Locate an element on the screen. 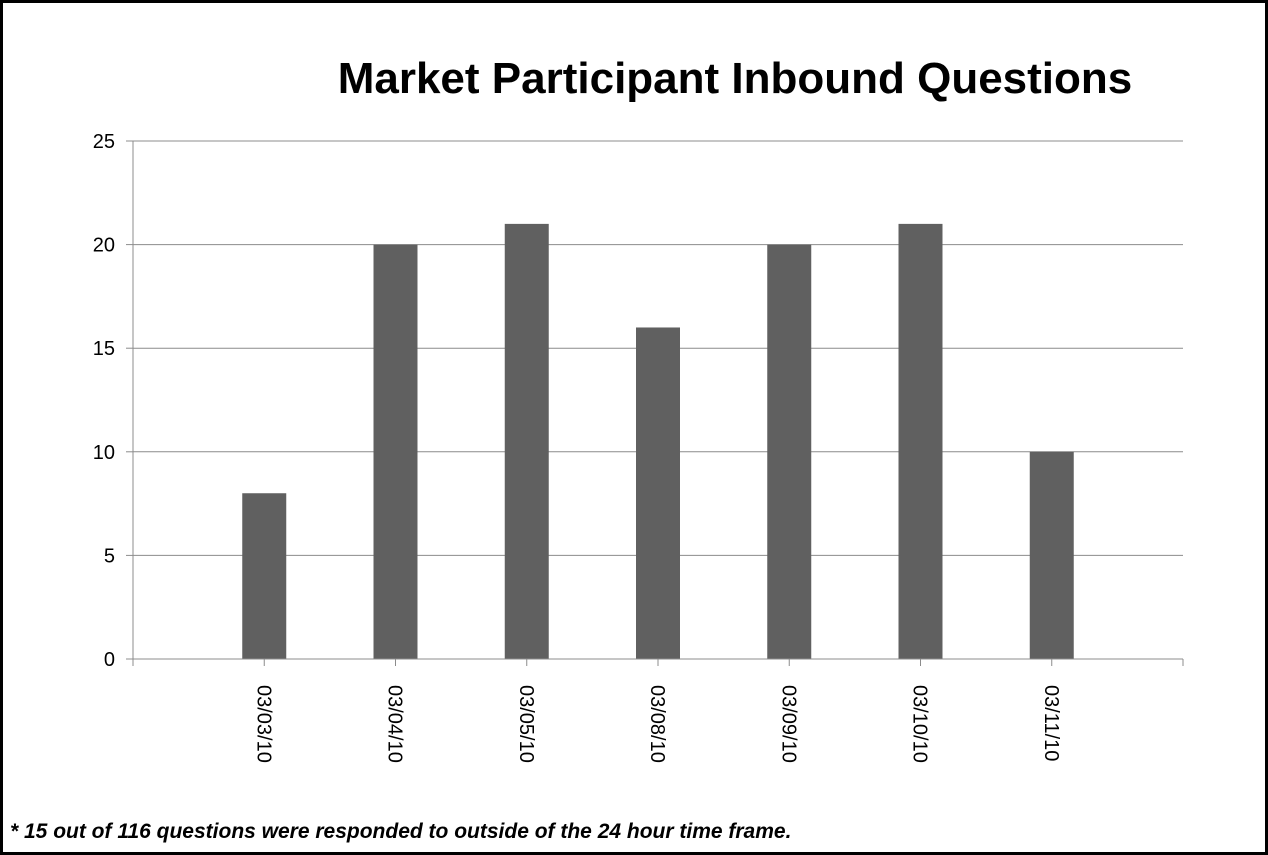 Image resolution: width=1268 pixels, height=855 pixels. y-tick-label: 25 is located at coordinates (104, 142).